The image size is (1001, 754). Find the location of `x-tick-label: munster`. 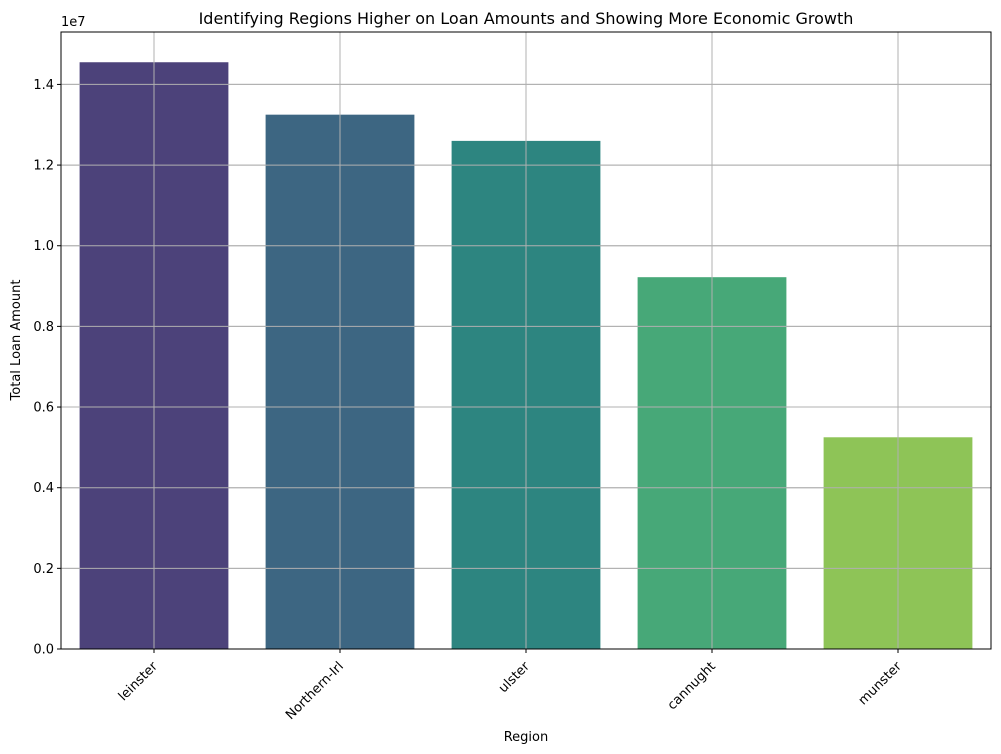

x-tick-label: munster is located at coordinates (881, 684).